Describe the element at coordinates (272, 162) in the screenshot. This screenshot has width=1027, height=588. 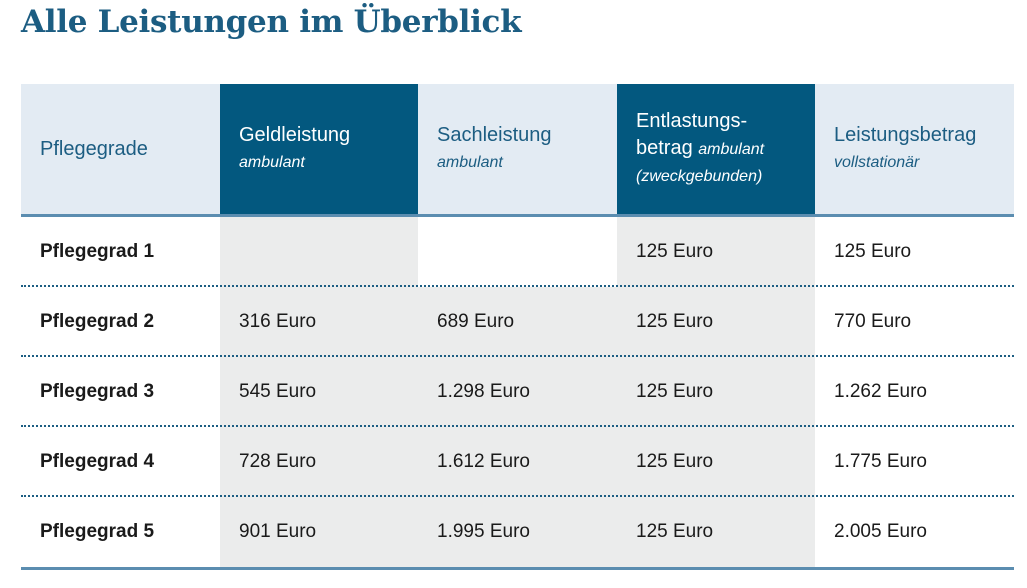
I see `header-geldleistung-sub: ambulant` at that location.